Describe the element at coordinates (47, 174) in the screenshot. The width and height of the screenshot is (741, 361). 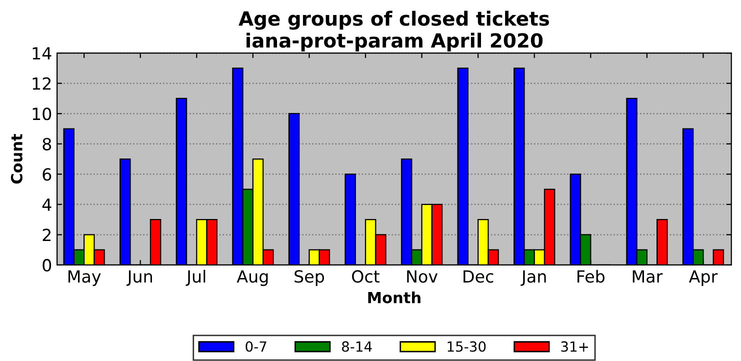
I see `y-tick-label: 6` at that location.